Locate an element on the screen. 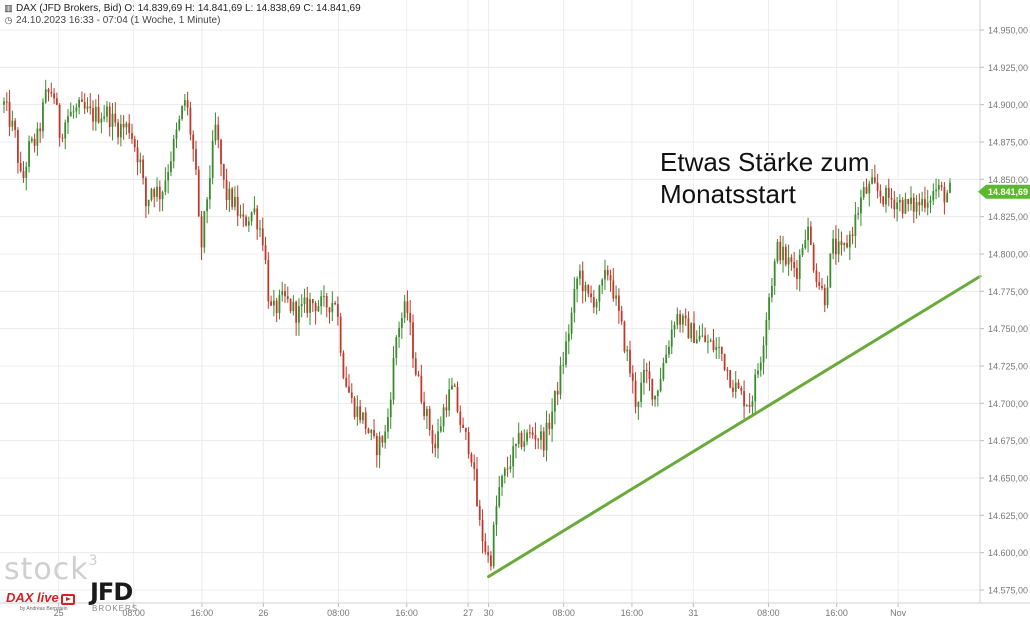 This screenshot has width=1030, height=620. jfd-logo: JFD is located at coordinates (111, 592).